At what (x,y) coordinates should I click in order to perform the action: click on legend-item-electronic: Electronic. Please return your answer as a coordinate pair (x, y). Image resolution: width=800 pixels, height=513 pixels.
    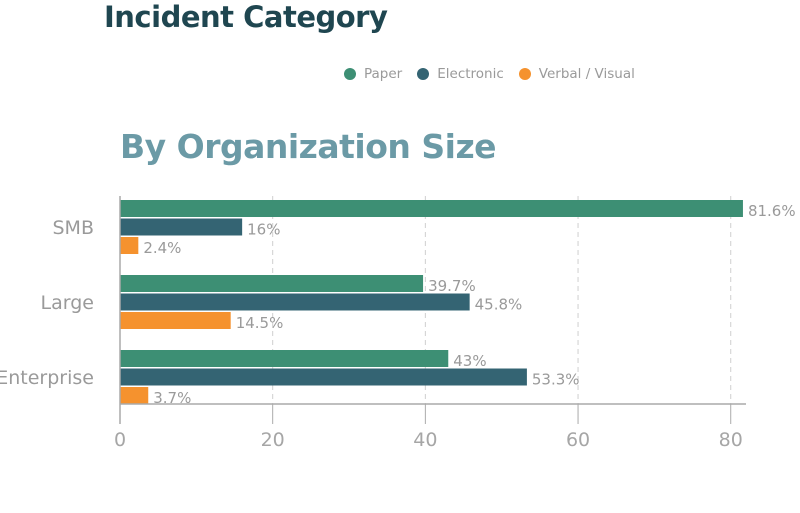
    Looking at the image, I should click on (460, 74).